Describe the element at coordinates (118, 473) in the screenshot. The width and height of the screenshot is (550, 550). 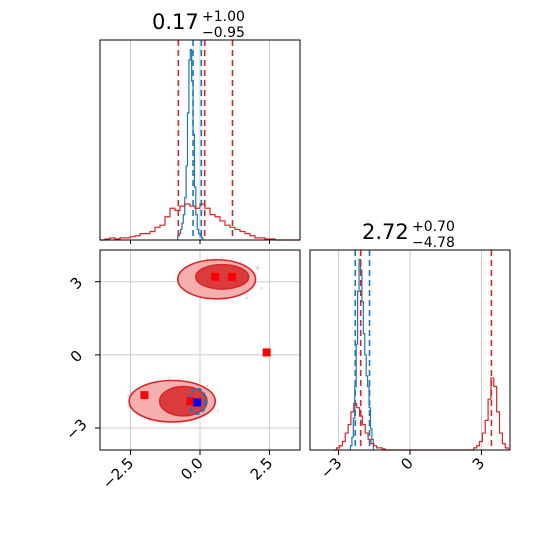
I see `x-tick-label: −2.5` at that location.